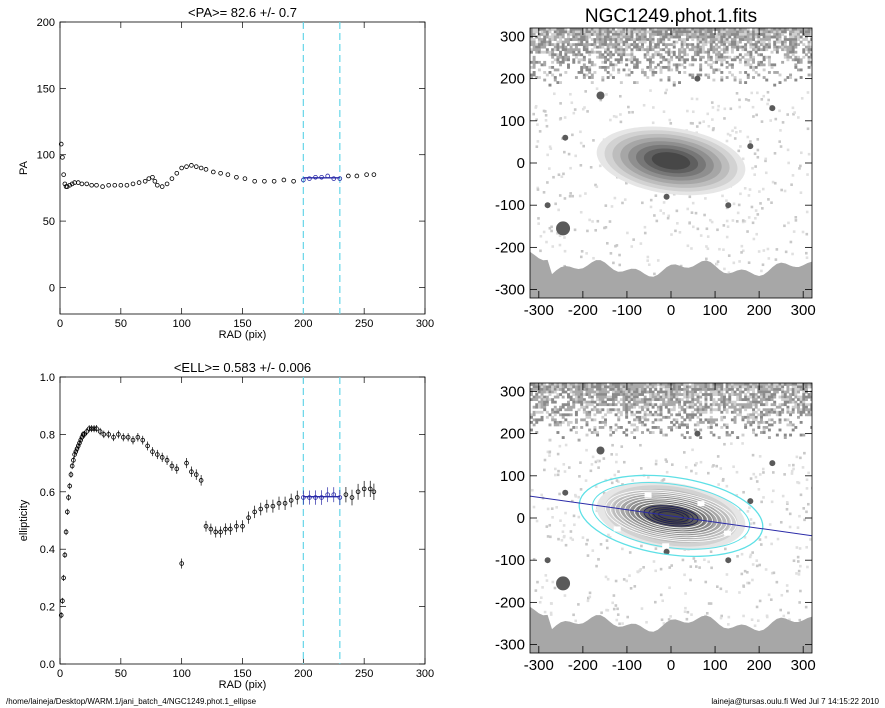 The height and width of the screenshot is (708, 885). I want to click on x-tick-label: 300, so click(425, 674).